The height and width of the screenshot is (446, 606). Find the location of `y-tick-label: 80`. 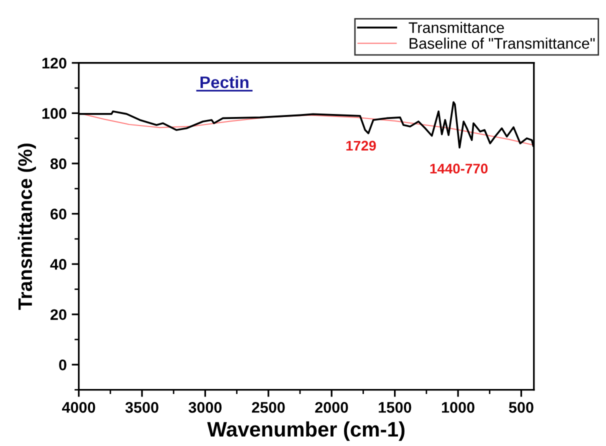

y-tick-label: 80 is located at coordinates (58, 164).